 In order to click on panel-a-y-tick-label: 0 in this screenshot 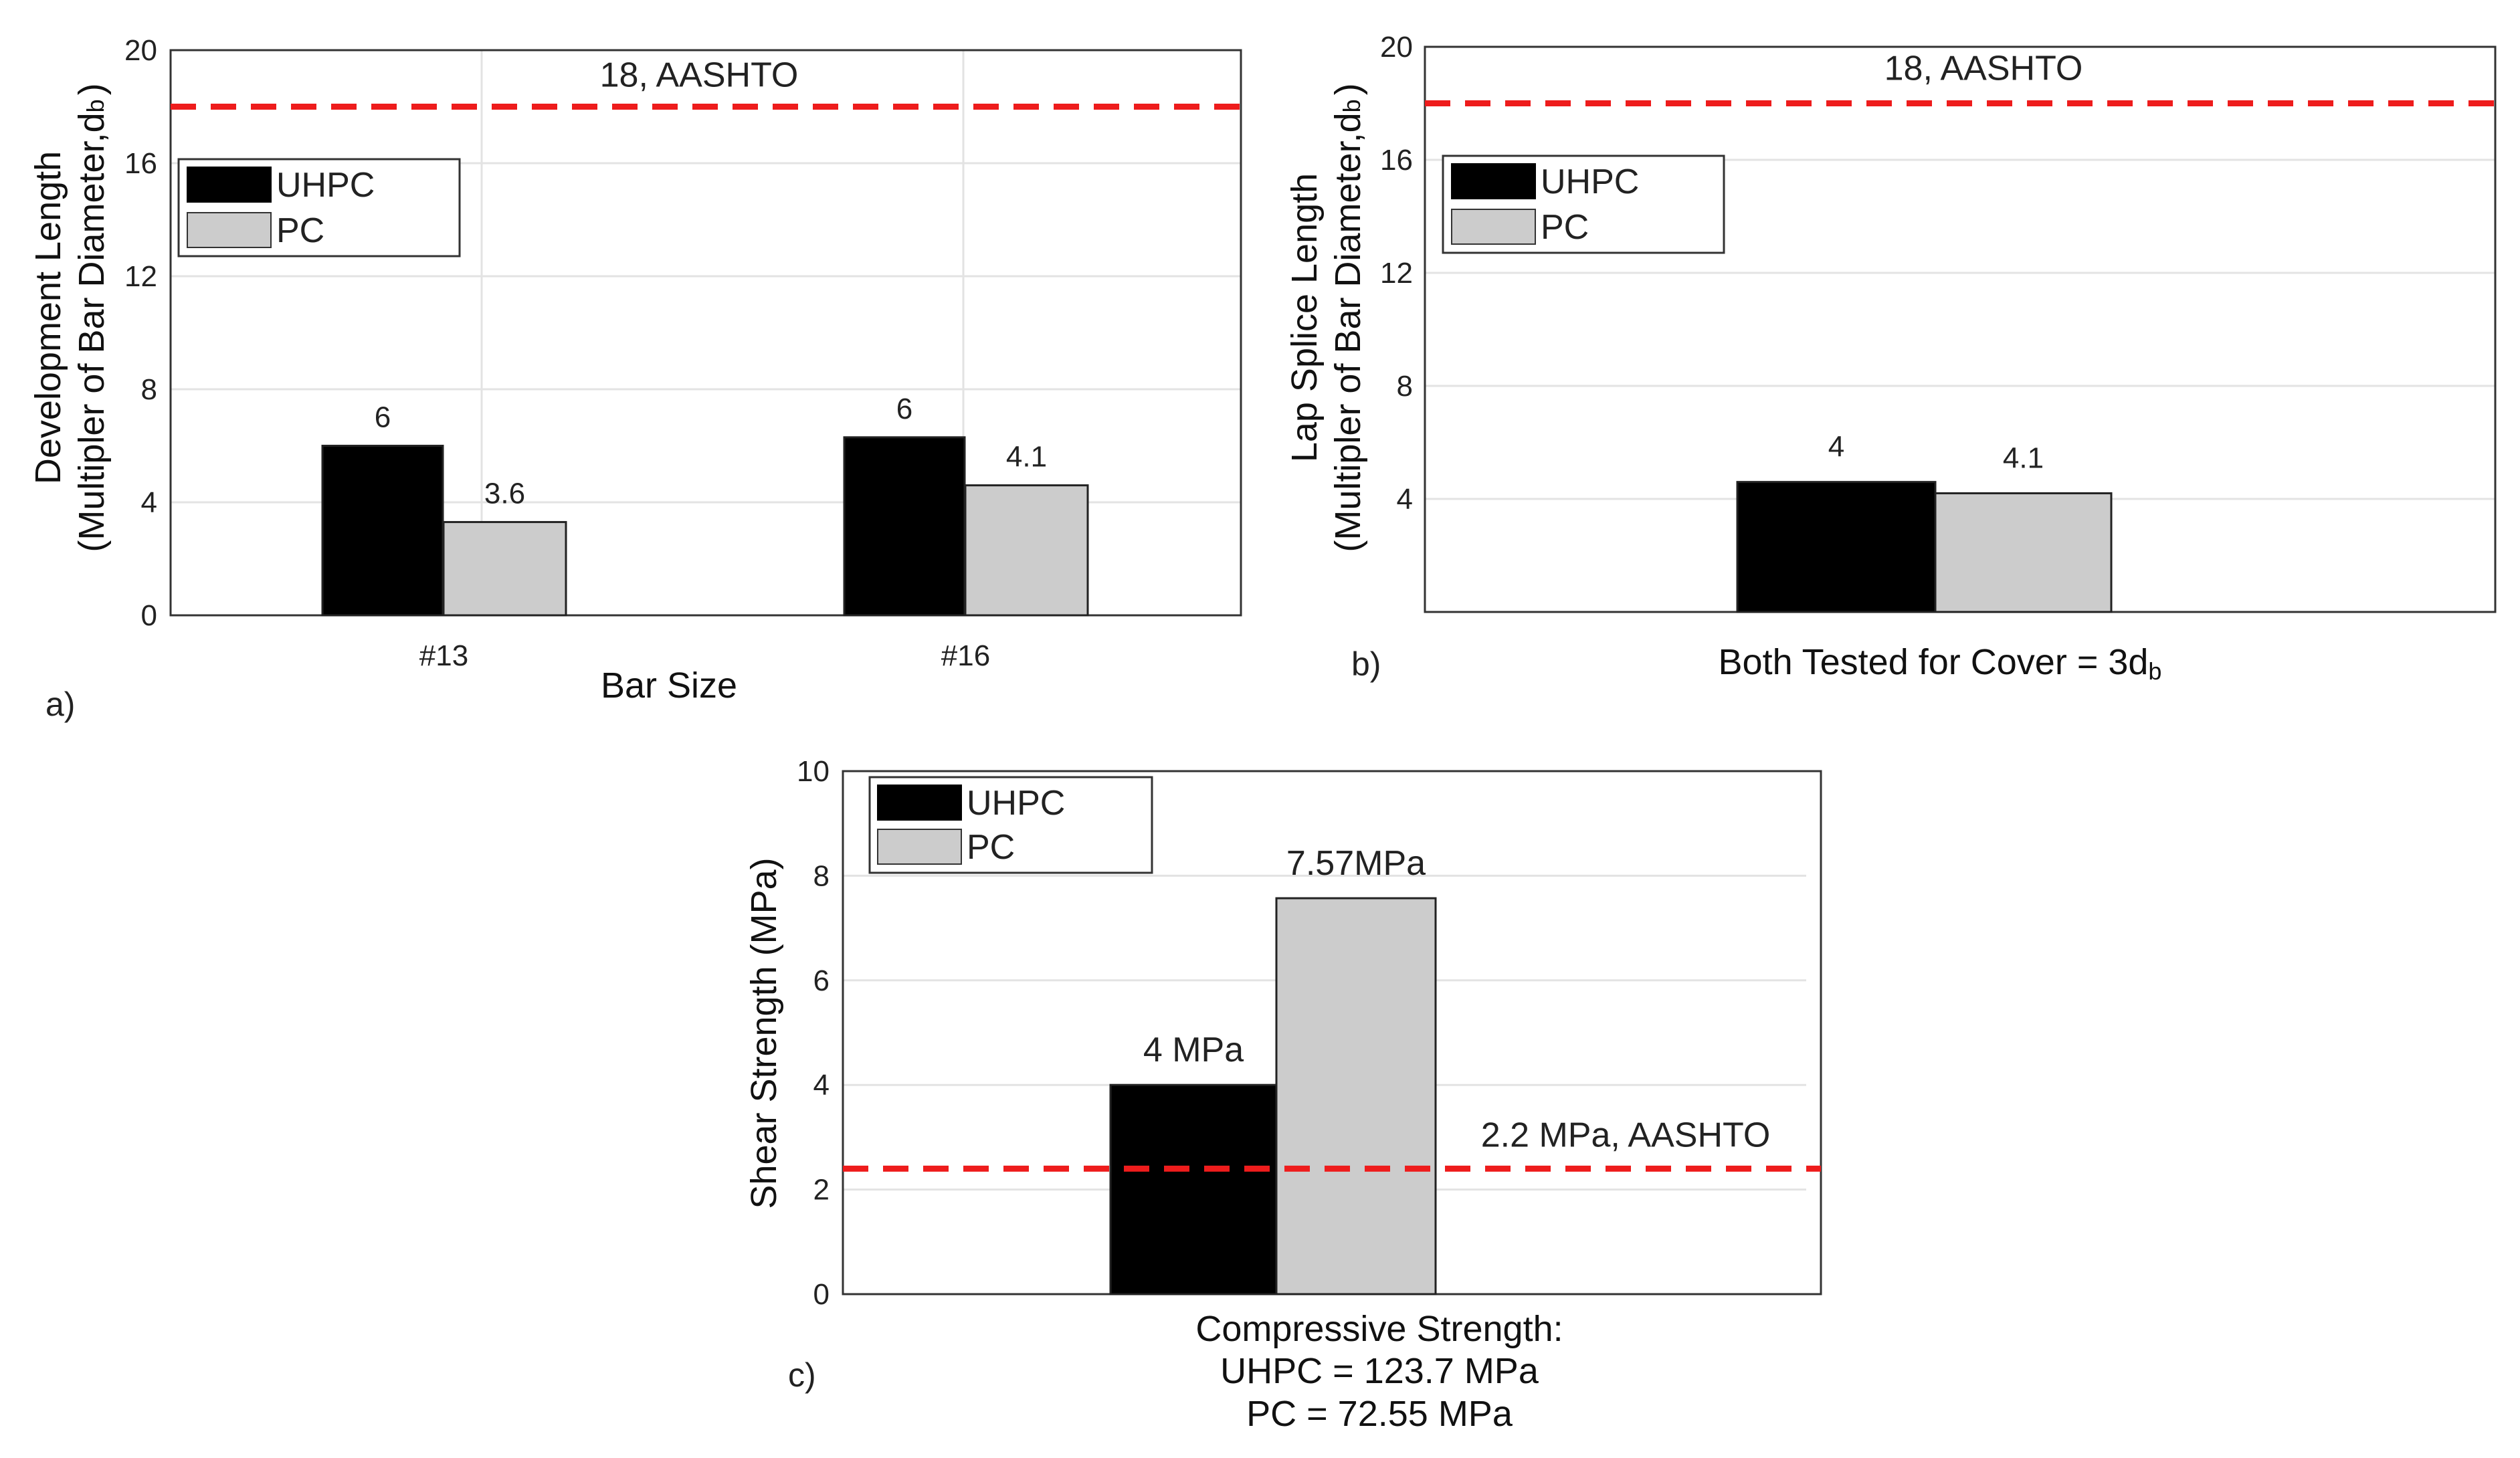, I will do `click(149, 615)`.